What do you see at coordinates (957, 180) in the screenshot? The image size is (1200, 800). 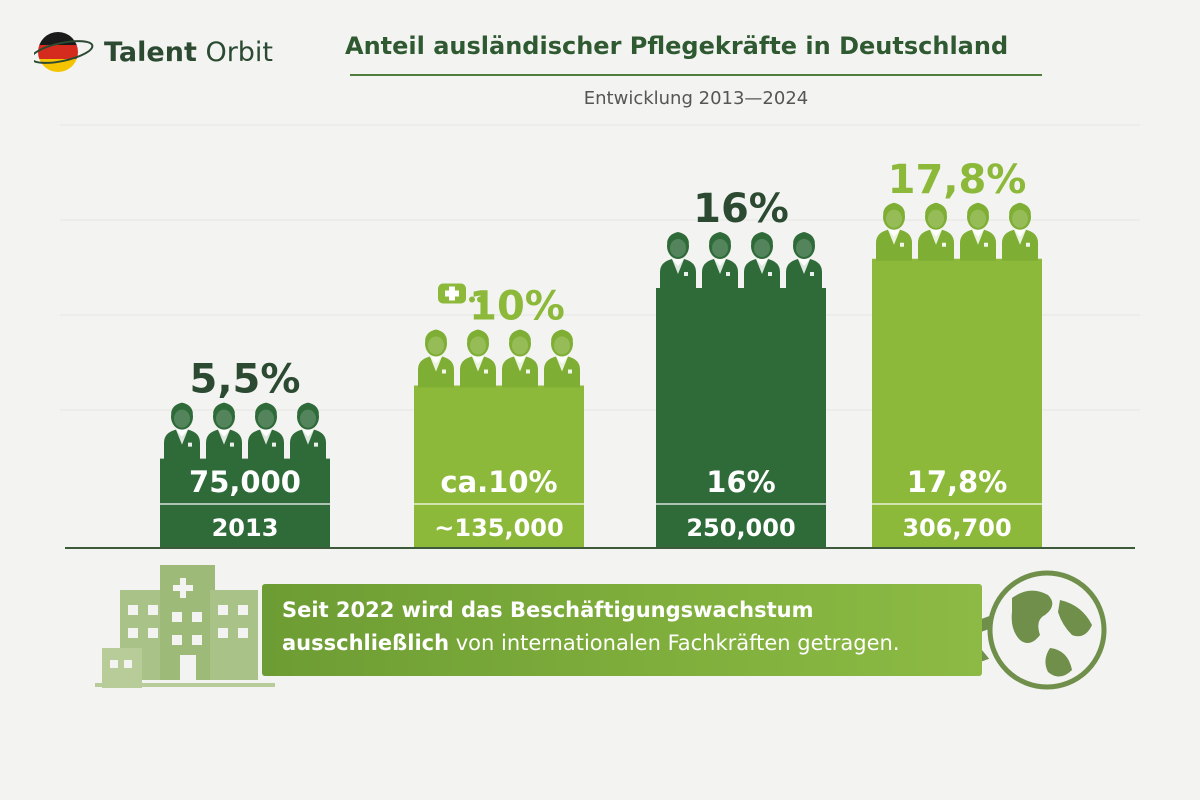 I see `bar-top-label-3: 17,8%` at bounding box center [957, 180].